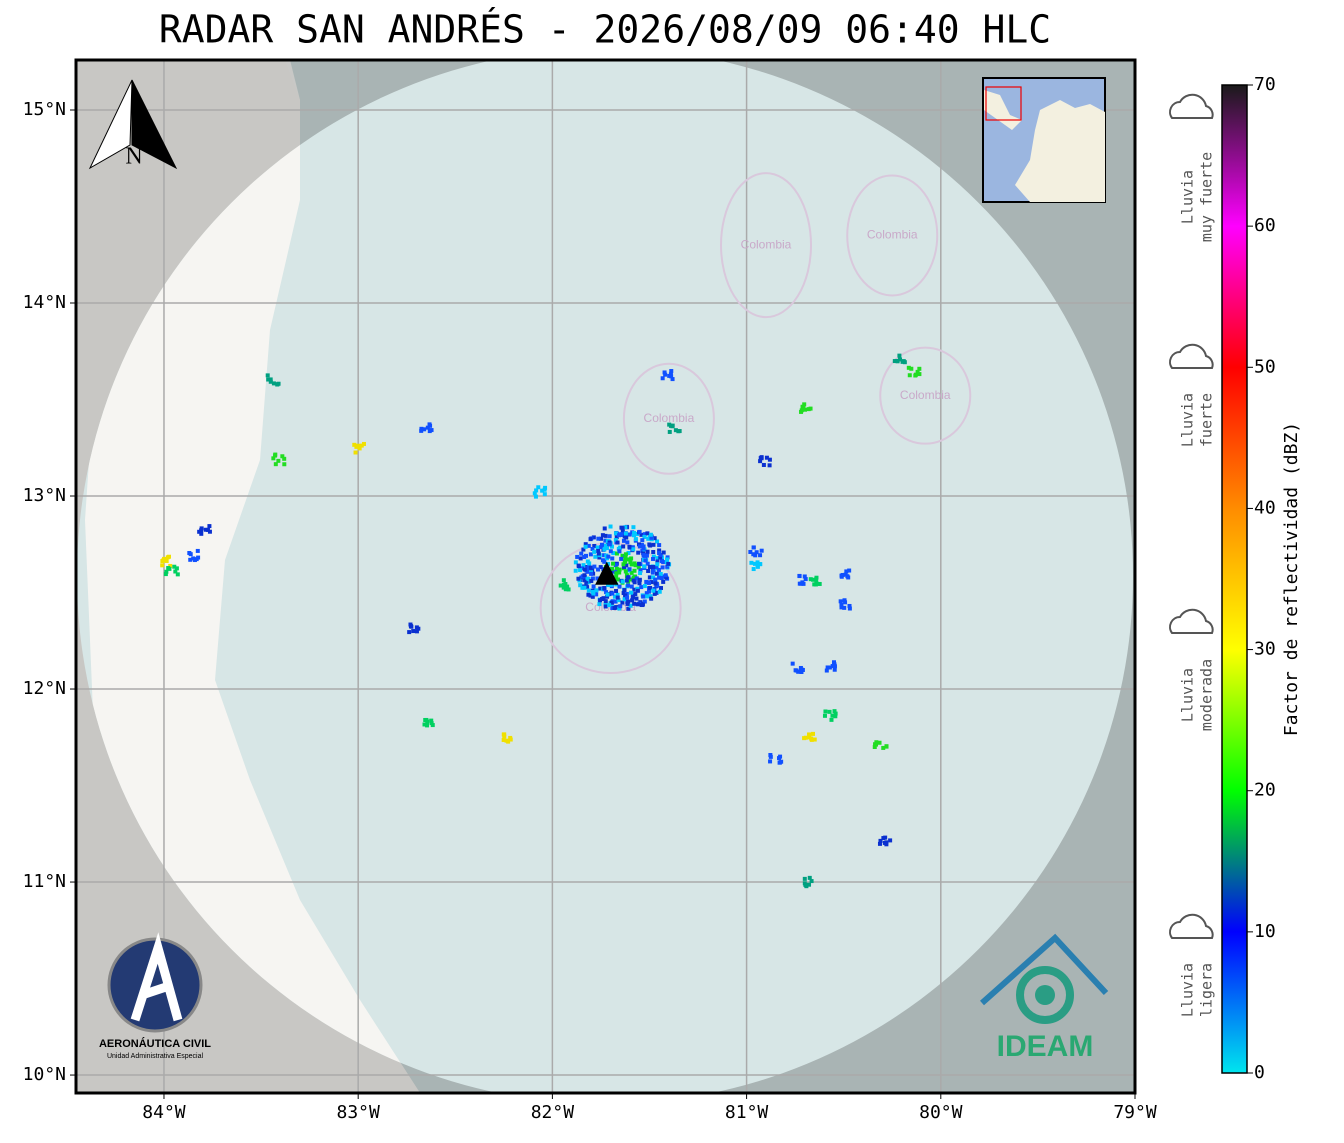 The height and width of the screenshot is (1143, 1344). Describe the element at coordinates (1265, 790) in the screenshot. I see `colorbar-tick-label: 20` at that location.